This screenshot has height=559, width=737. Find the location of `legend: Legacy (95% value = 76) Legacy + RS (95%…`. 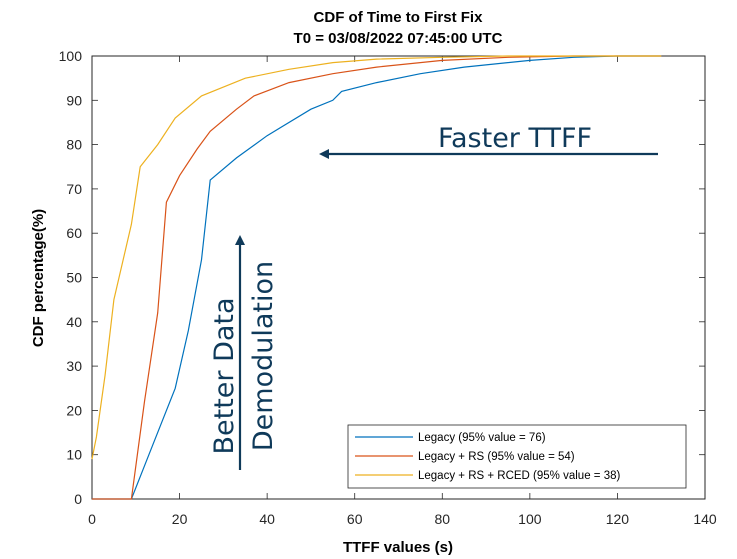

legend: Legacy (95% value = 76) Legacy + RS (95%… is located at coordinates (517, 456).